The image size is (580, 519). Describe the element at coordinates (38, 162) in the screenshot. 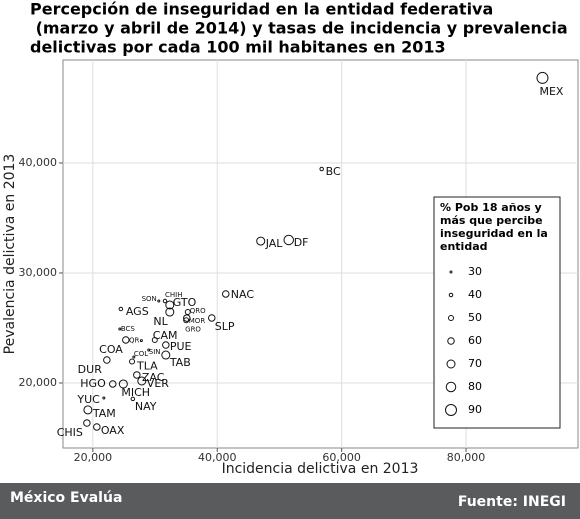

I see `y-tick-label: 40,000` at that location.